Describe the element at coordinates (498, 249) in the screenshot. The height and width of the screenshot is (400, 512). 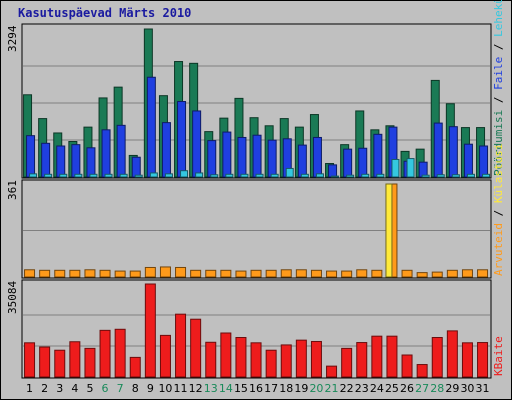
I see `legend-hosts: Arvuteid` at that location.